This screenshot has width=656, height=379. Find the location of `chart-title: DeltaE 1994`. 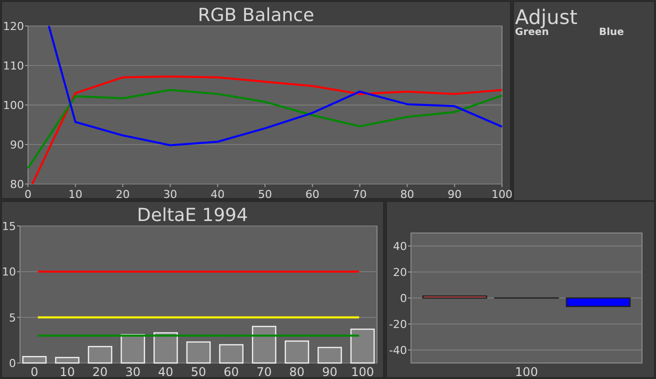

chart-title: DeltaE 1994 is located at coordinates (192, 215).